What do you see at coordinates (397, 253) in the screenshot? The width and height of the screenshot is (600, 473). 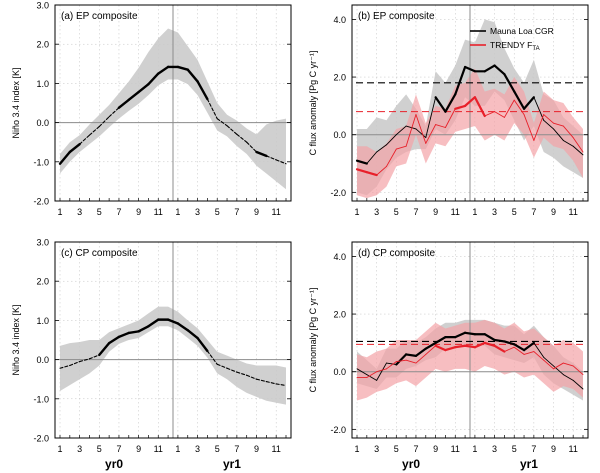 I see `panel-title: (d) CP composite` at bounding box center [397, 253].